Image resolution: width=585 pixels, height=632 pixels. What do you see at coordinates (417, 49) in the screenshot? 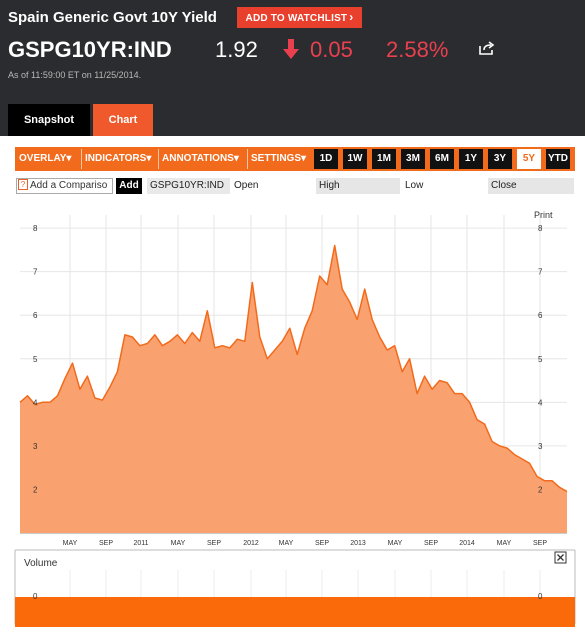
I see `percent-change: 2.58%` at bounding box center [417, 49].